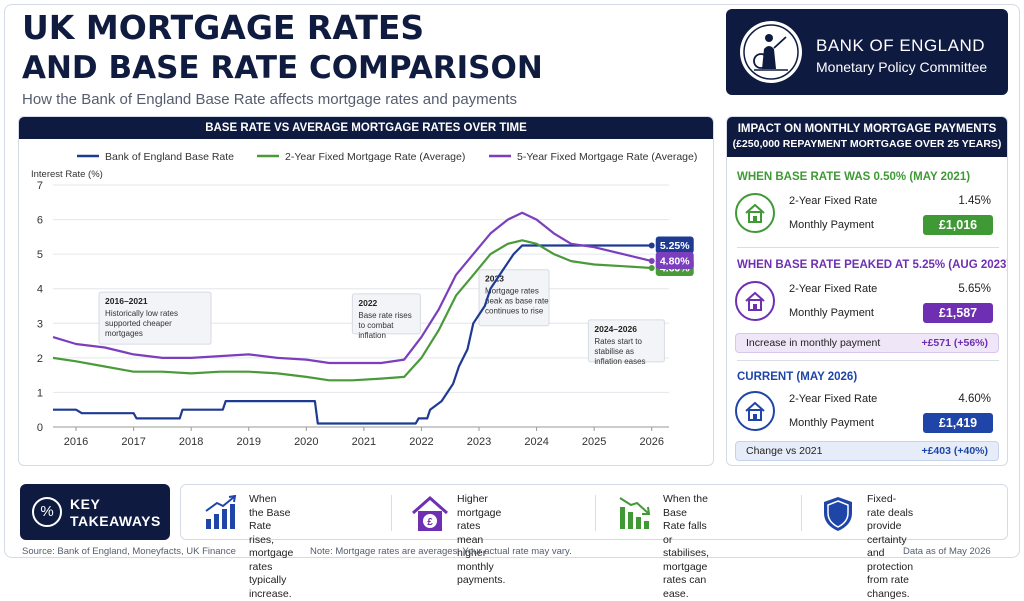 The image size is (1024, 601). Describe the element at coordinates (619, 361) in the screenshot. I see `annotation-text: inflation eases` at that location.